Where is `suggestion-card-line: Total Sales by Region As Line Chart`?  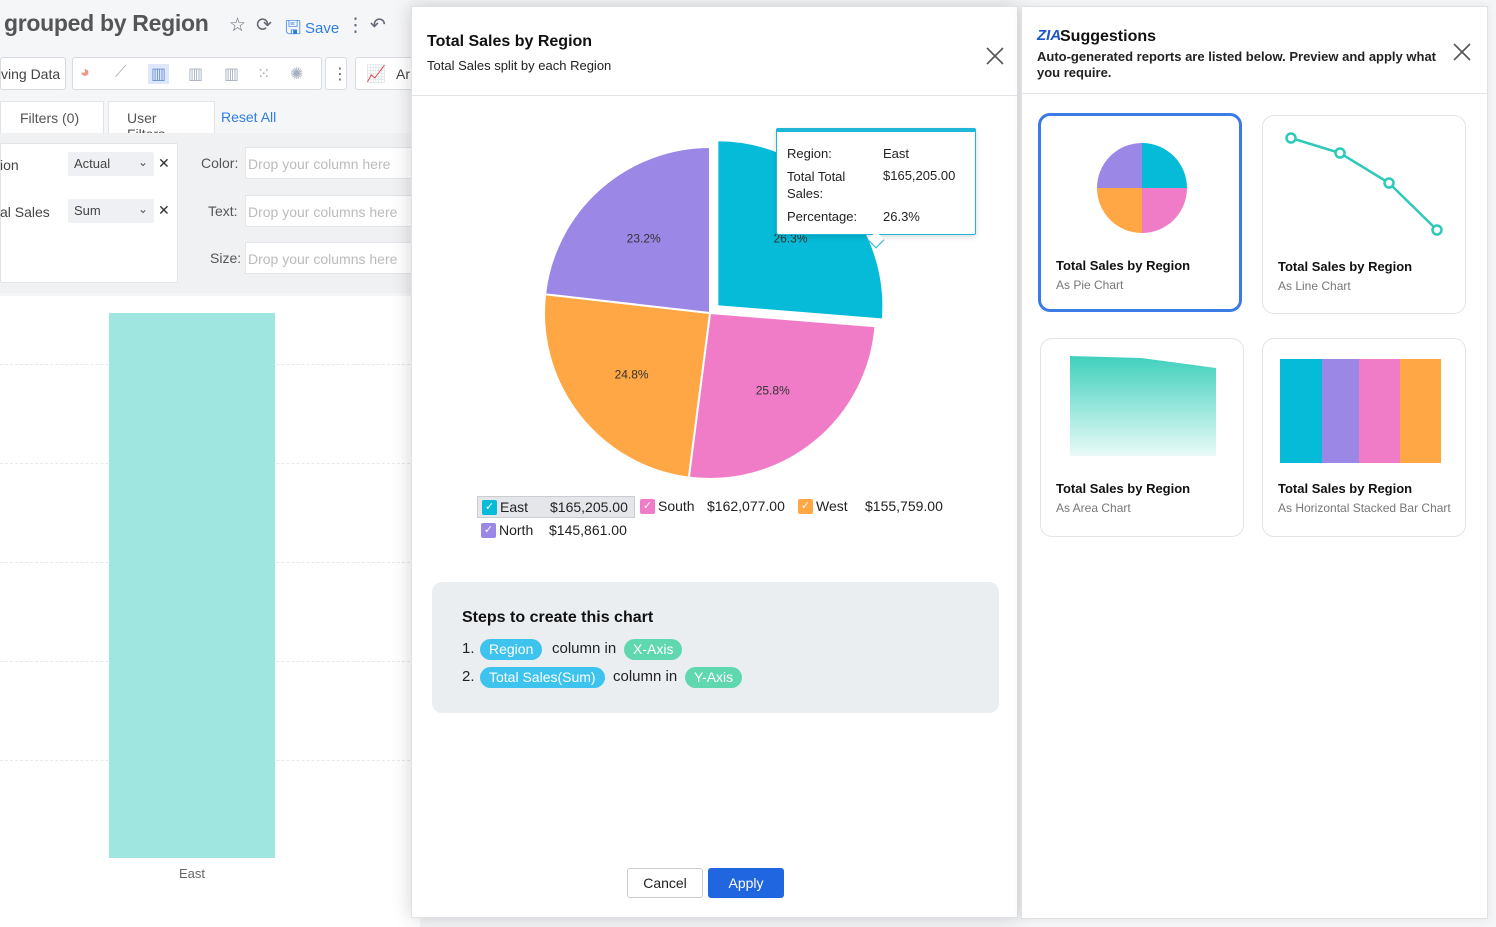
suggestion-card-line: Total Sales by Region As Line Chart is located at coordinates (1364, 214).